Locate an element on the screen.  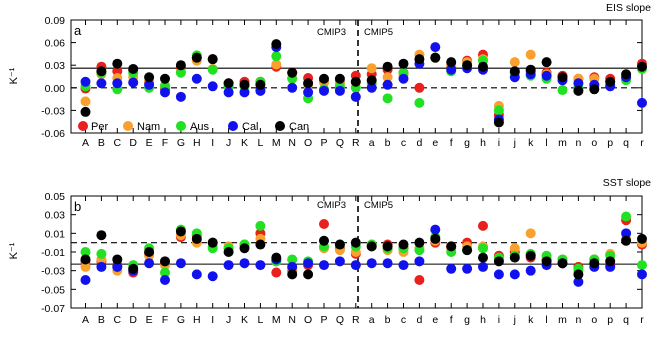
x-tick-label: N is located at coordinates (292, 320).